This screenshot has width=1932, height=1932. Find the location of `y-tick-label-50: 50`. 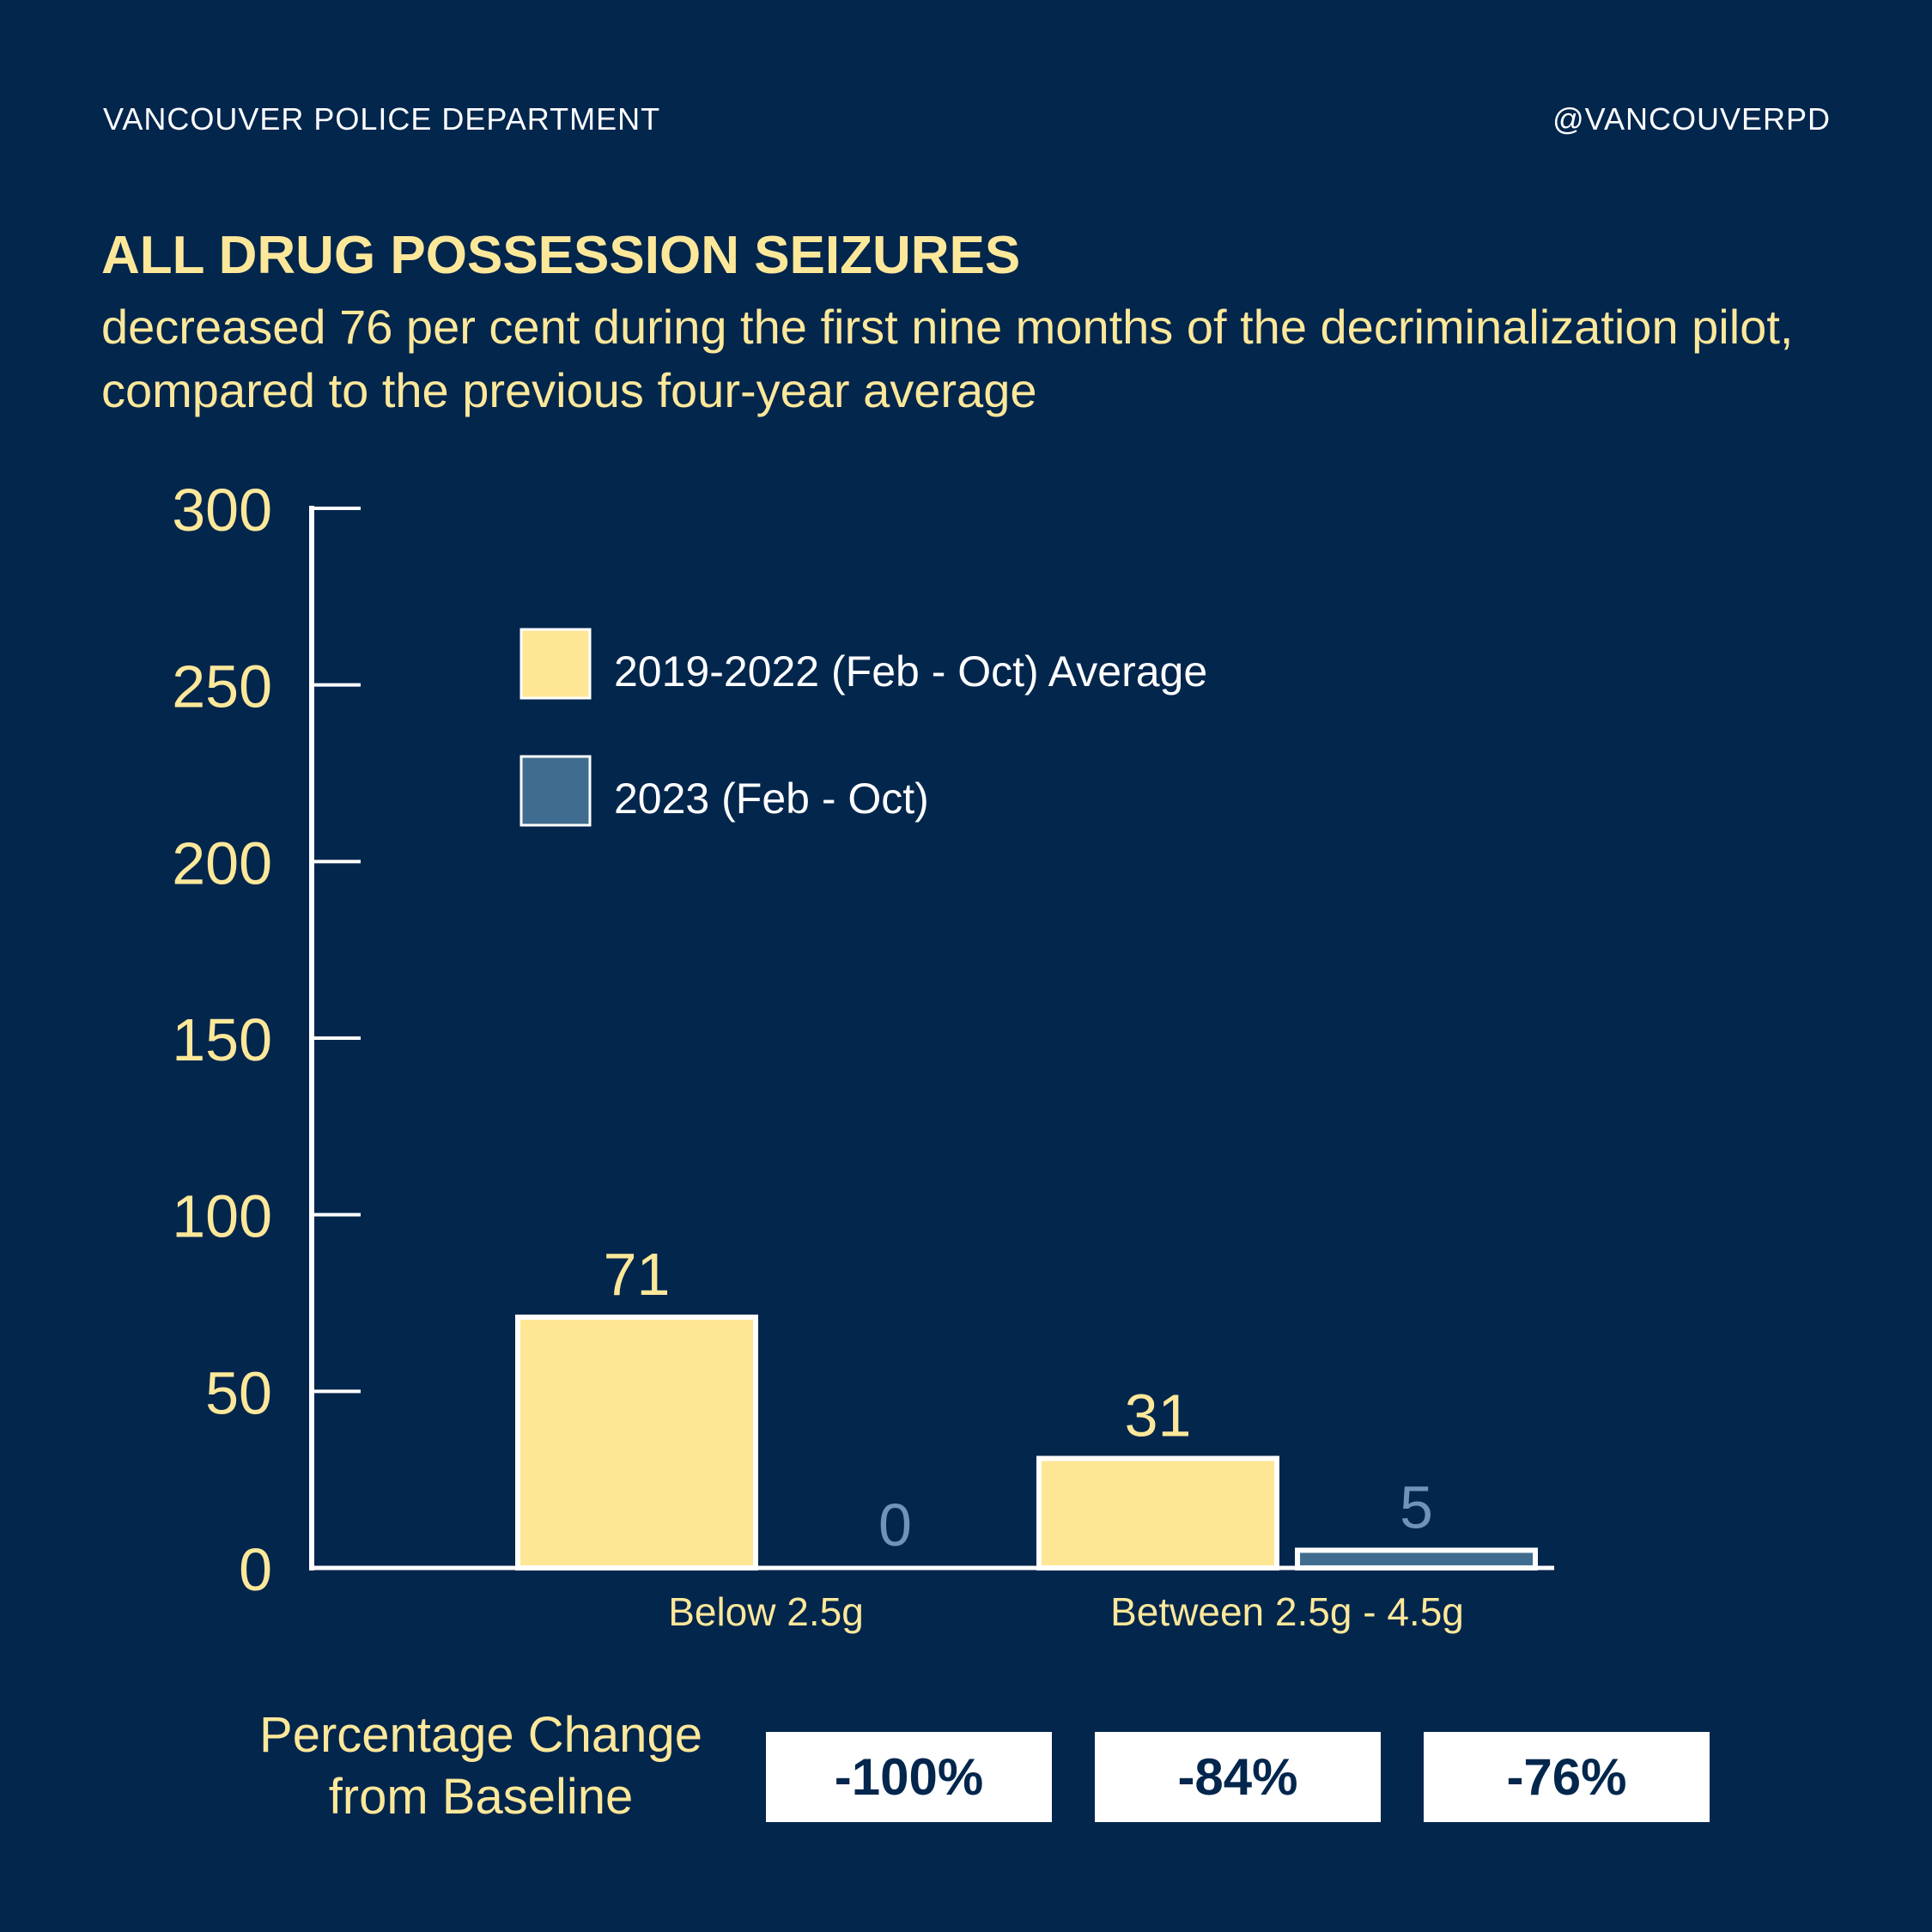

y-tick-label-50: 50 is located at coordinates (239, 1393).